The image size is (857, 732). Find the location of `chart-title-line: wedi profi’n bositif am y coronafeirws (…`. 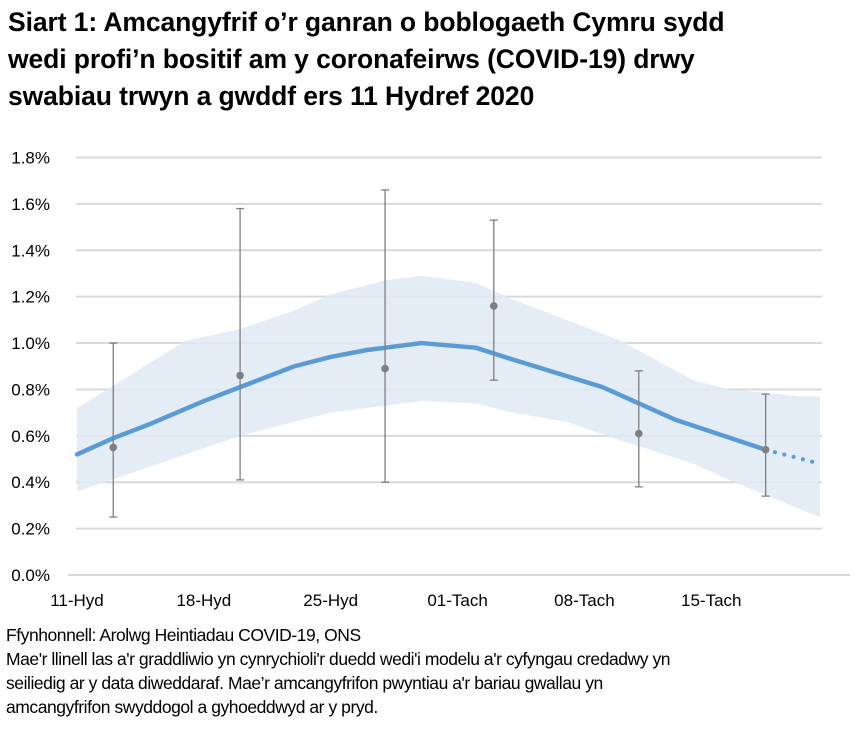

chart-title-line: wedi profi’n bositif am y coronafeirws (… is located at coordinates (351, 59).